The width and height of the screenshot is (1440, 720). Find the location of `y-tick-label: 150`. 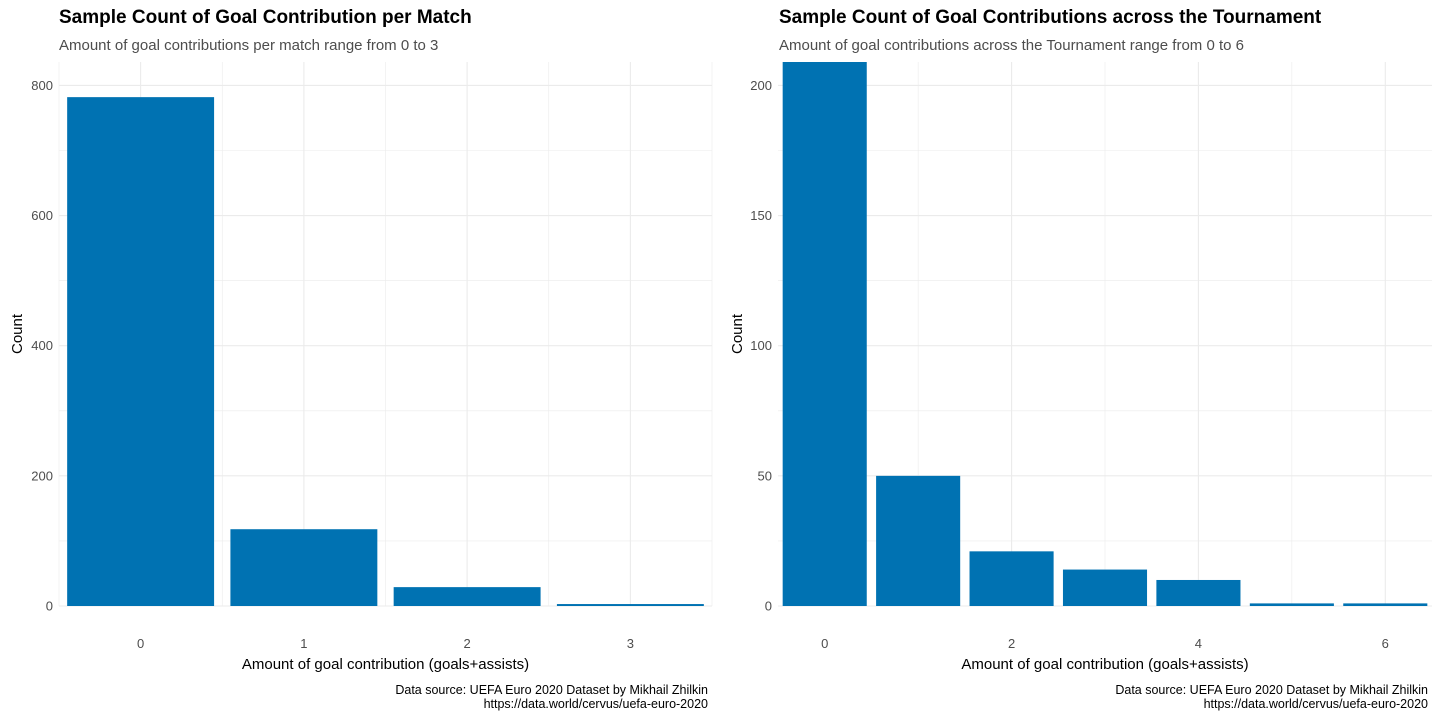

y-tick-label: 150 is located at coordinates (761, 215).